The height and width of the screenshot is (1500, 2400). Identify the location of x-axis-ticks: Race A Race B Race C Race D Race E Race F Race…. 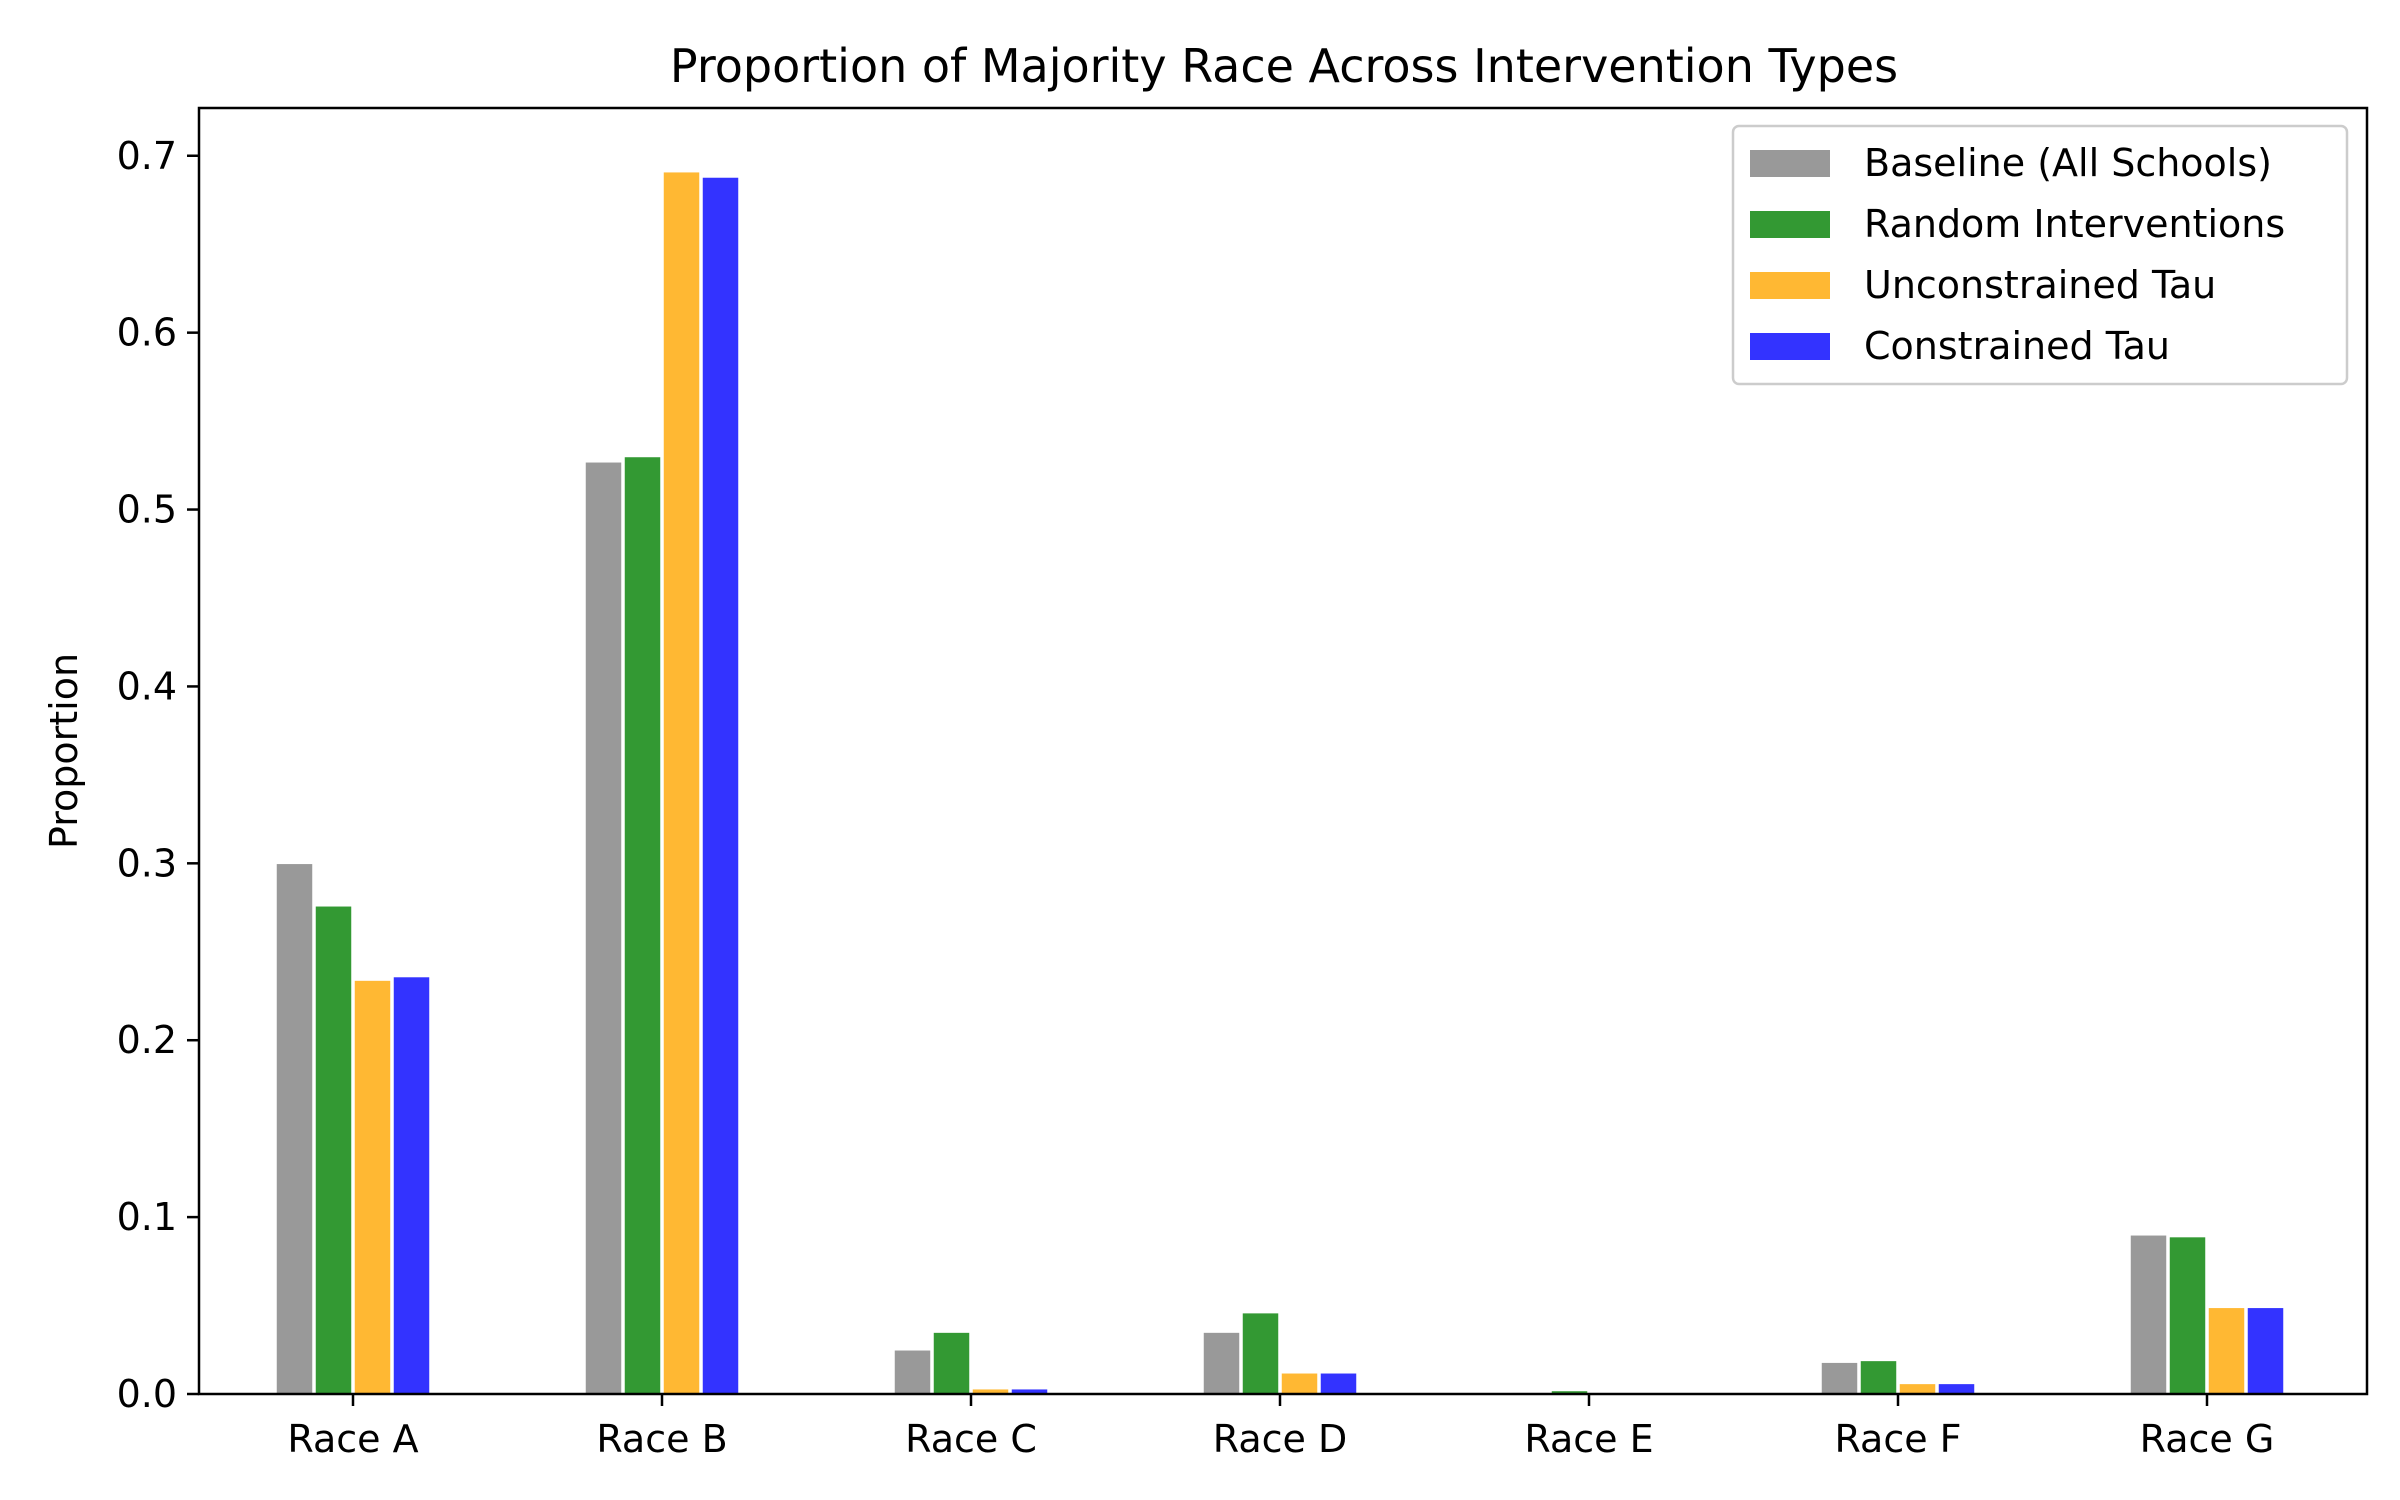
(1280, 1427).